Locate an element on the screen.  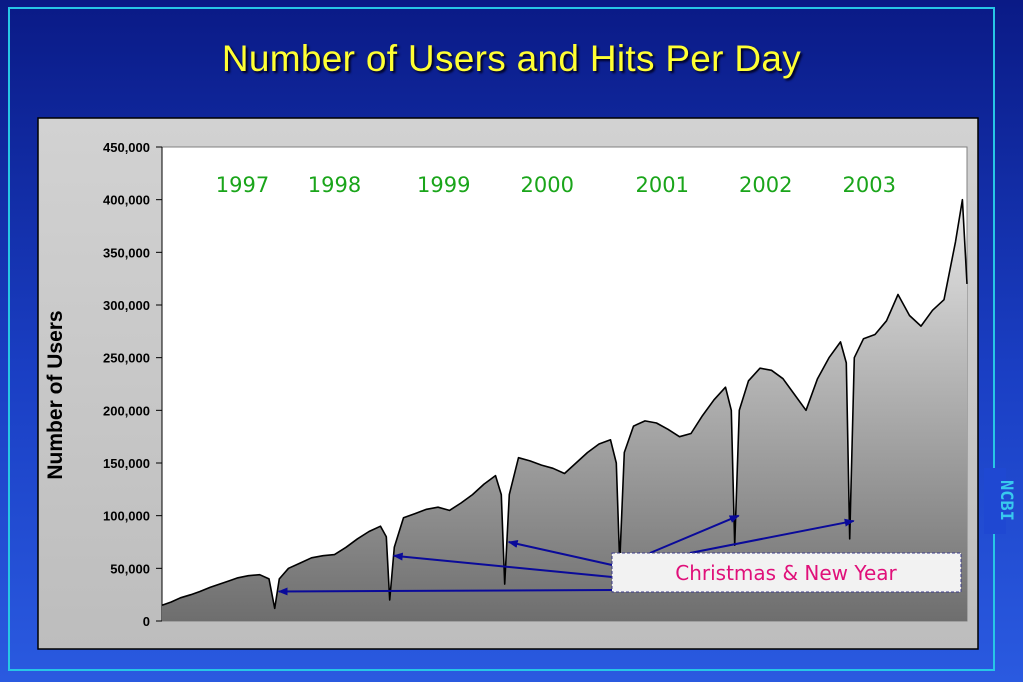
slide-title: Number of Users and Hits Per Day is located at coordinates (511, 58).